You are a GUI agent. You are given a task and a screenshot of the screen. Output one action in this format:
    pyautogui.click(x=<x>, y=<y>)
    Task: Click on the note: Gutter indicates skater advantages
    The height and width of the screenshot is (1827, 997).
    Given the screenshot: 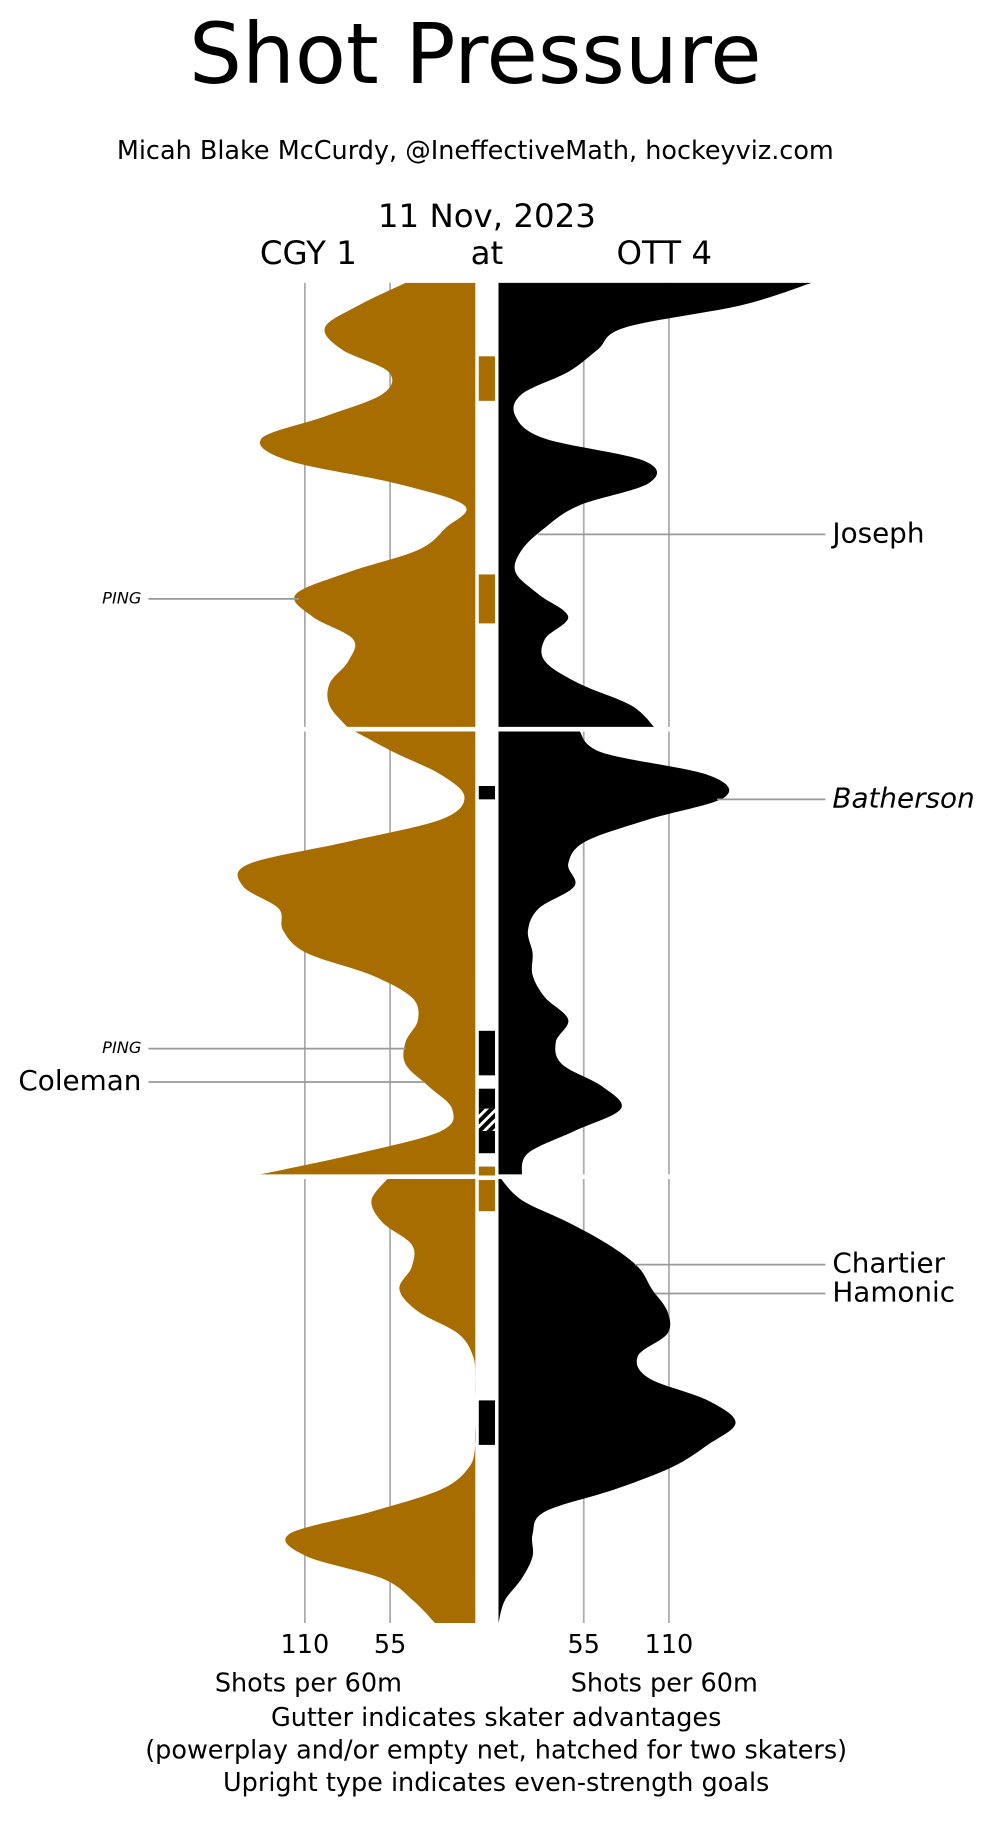 What is the action you would take?
    pyautogui.click(x=496, y=1718)
    